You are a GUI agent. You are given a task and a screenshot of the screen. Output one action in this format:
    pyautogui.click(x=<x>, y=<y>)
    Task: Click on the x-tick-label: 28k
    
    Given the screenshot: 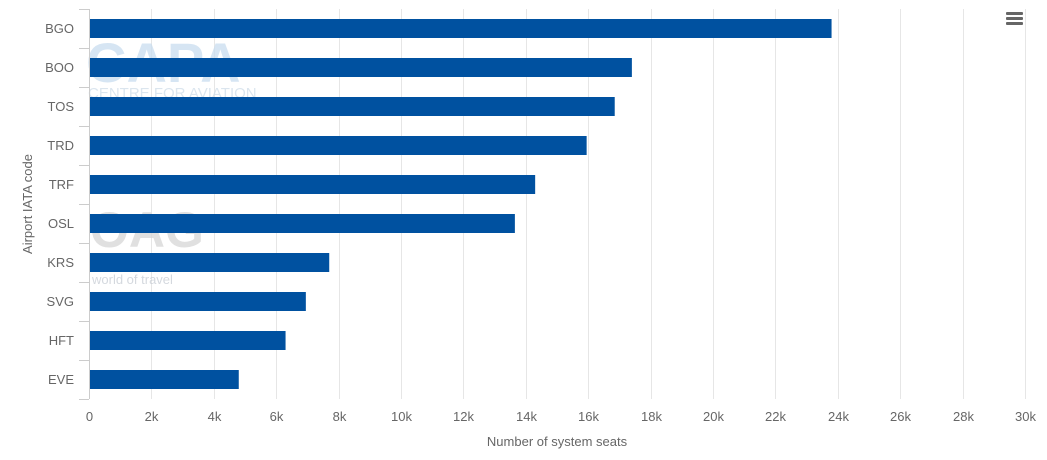 What is the action you would take?
    pyautogui.click(x=963, y=416)
    